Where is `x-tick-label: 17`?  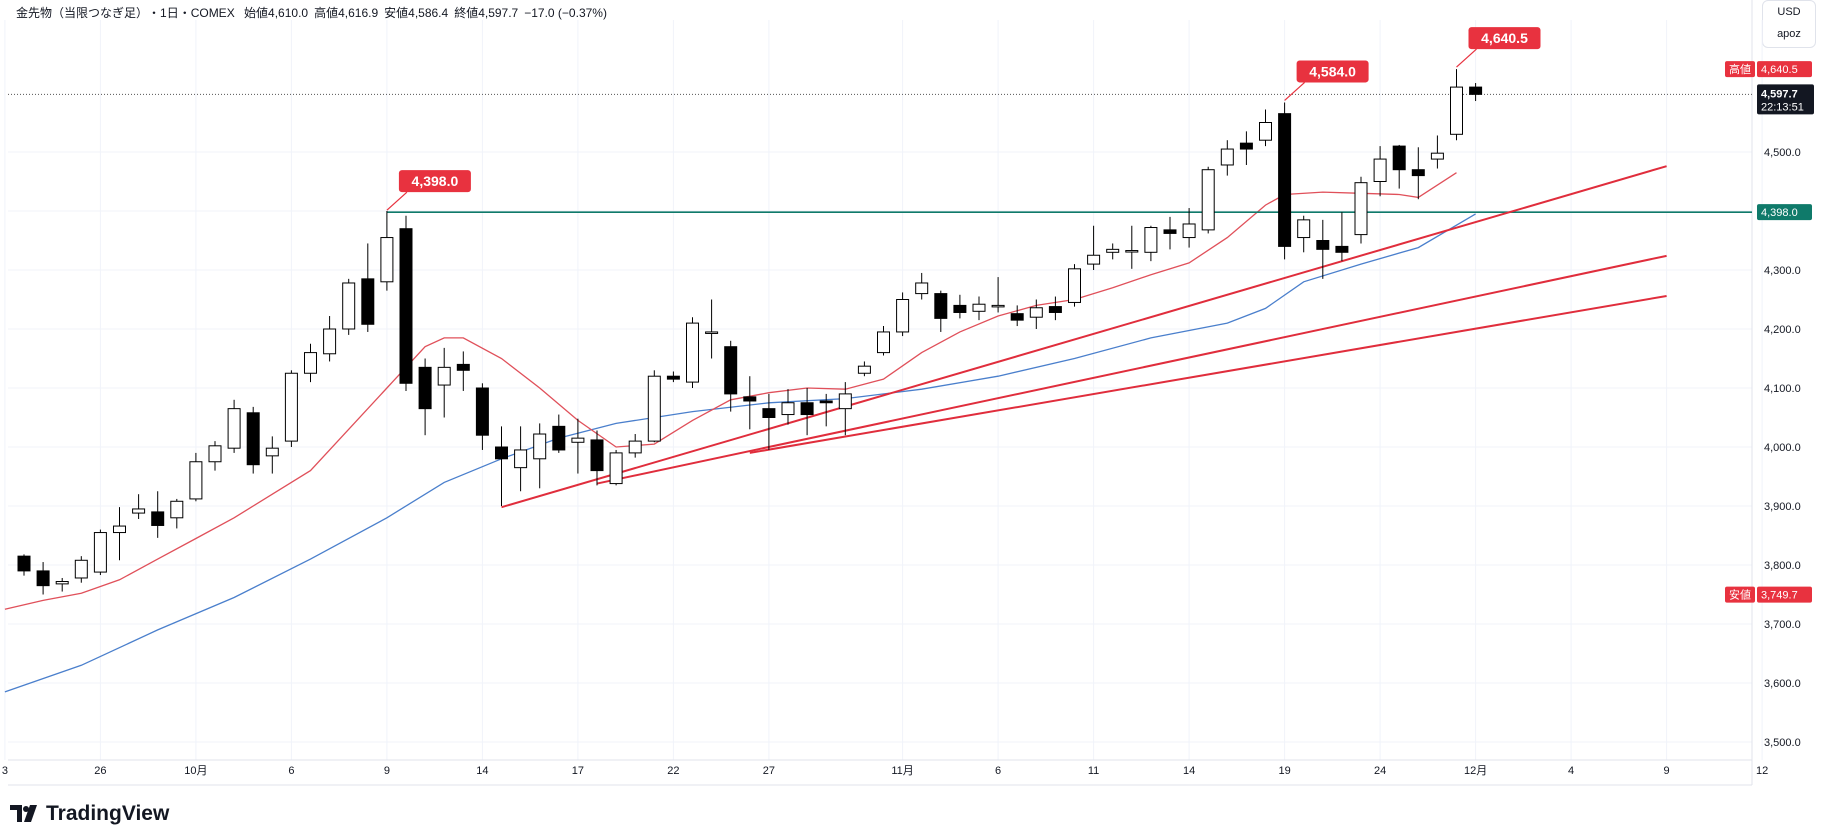 x-tick-label: 17 is located at coordinates (578, 771).